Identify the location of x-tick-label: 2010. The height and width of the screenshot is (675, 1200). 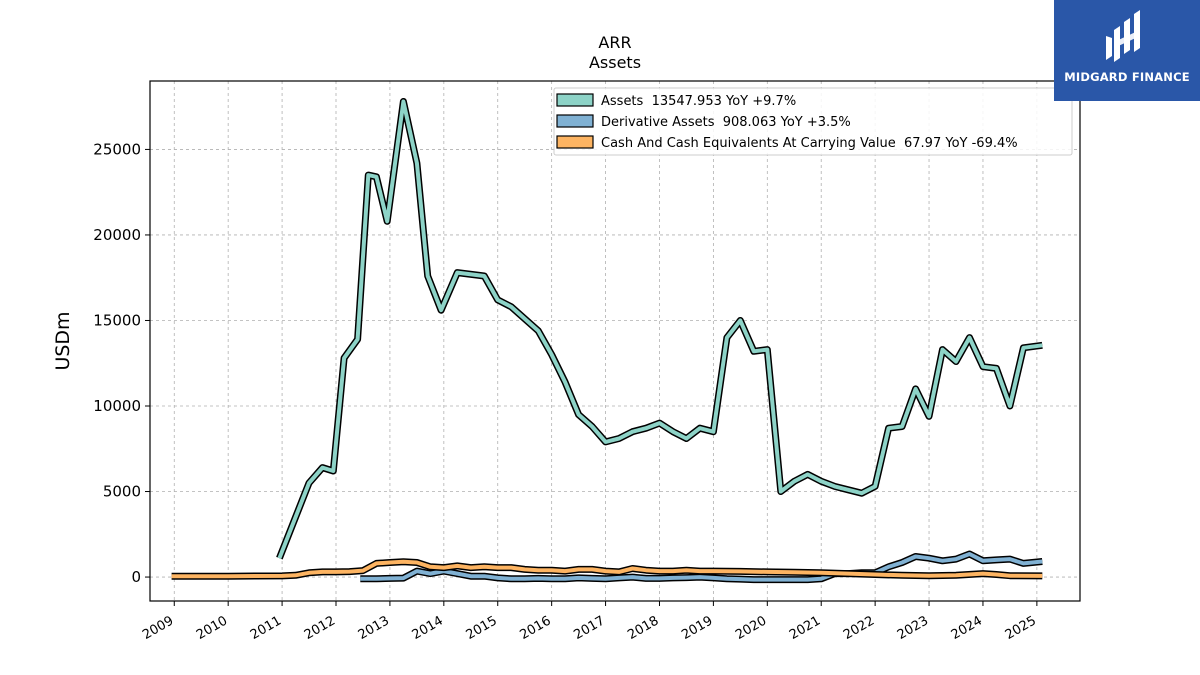
(212, 628).